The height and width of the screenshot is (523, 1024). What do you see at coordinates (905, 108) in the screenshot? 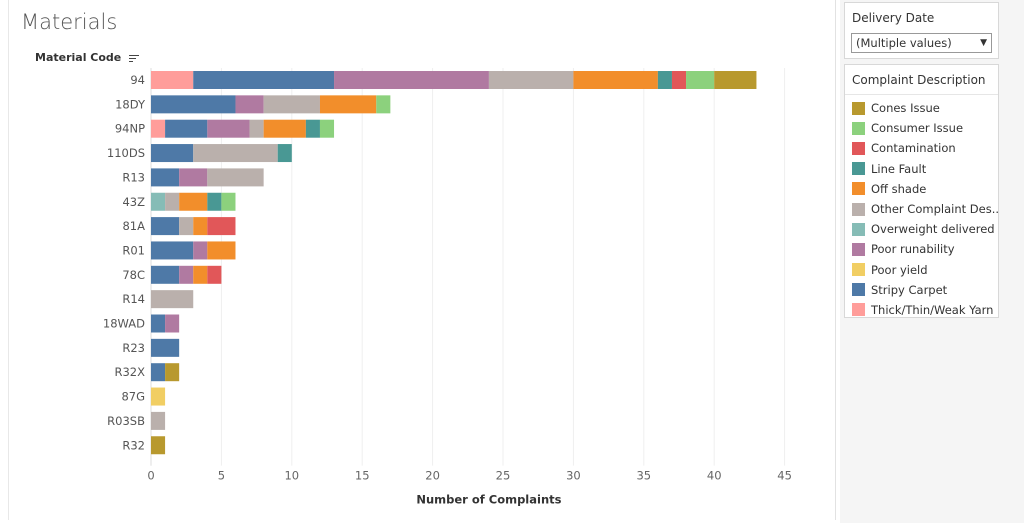
I see `legend-label: Cones Issue` at bounding box center [905, 108].